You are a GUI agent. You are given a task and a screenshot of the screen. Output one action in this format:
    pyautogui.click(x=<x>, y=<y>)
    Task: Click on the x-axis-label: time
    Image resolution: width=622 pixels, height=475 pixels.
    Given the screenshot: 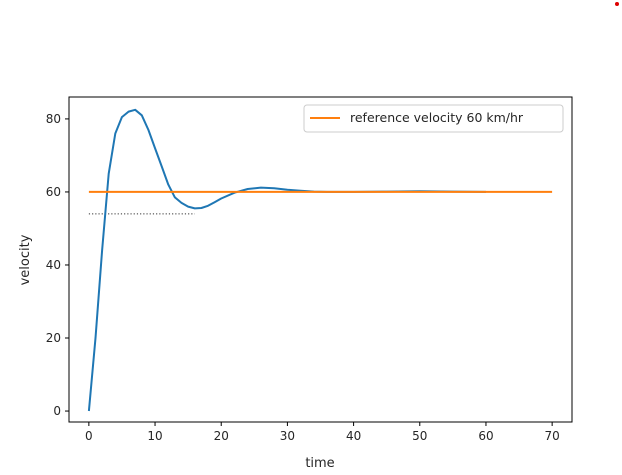 What is the action you would take?
    pyautogui.click(x=319, y=463)
    